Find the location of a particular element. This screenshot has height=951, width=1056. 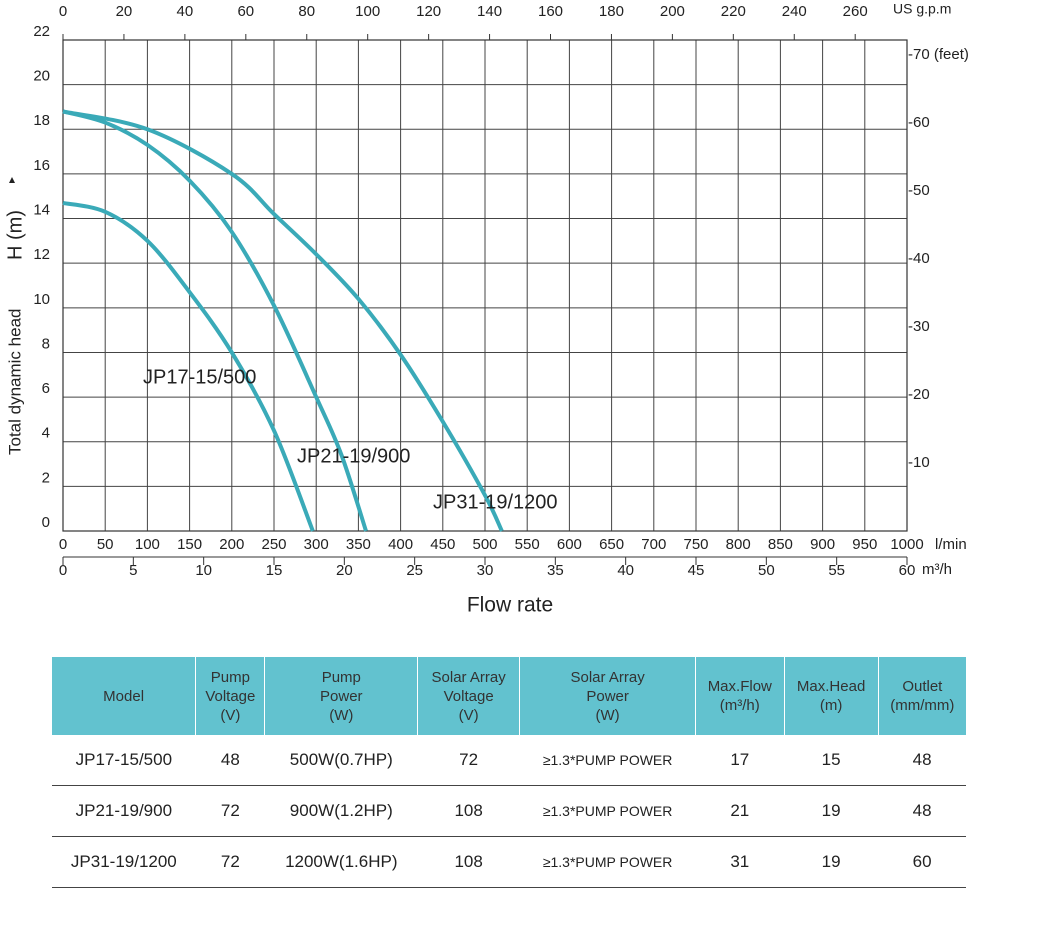

table-cell: JP21-19/900 is located at coordinates (124, 811).